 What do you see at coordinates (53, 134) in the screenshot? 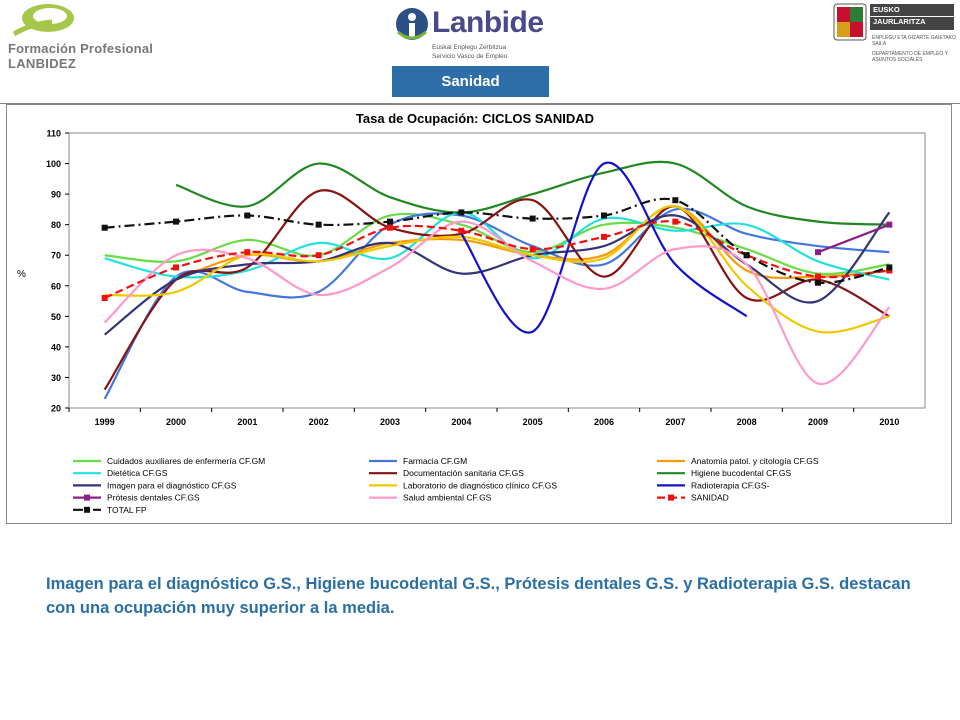
I see `y-tick-label: 110` at bounding box center [53, 134].